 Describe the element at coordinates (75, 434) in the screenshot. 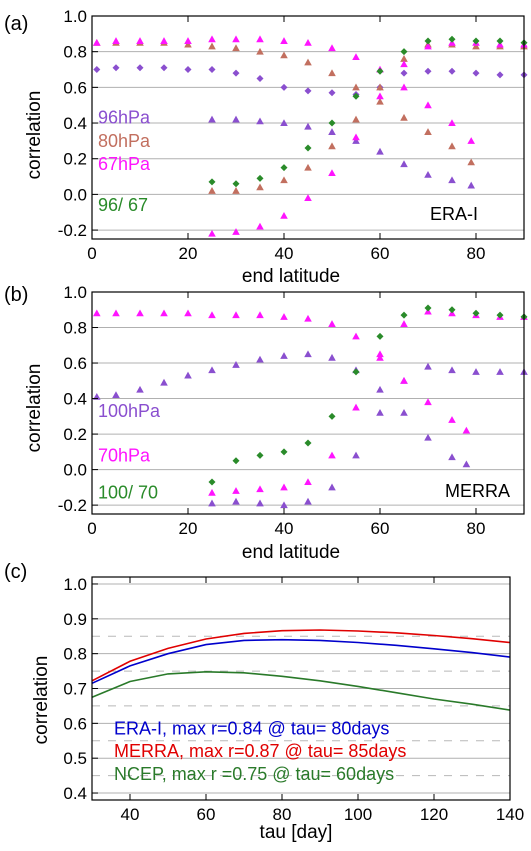

I see `y-tick-label: 0.2` at that location.